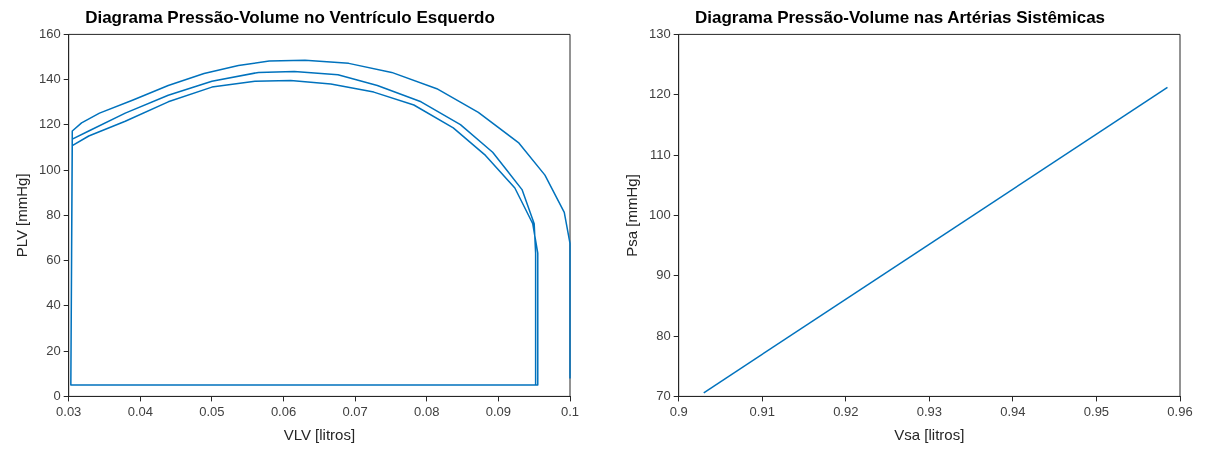 This screenshot has height=453, width=1209. Describe the element at coordinates (212, 411) in the screenshot. I see `x-tick-label: 0.05` at that location.